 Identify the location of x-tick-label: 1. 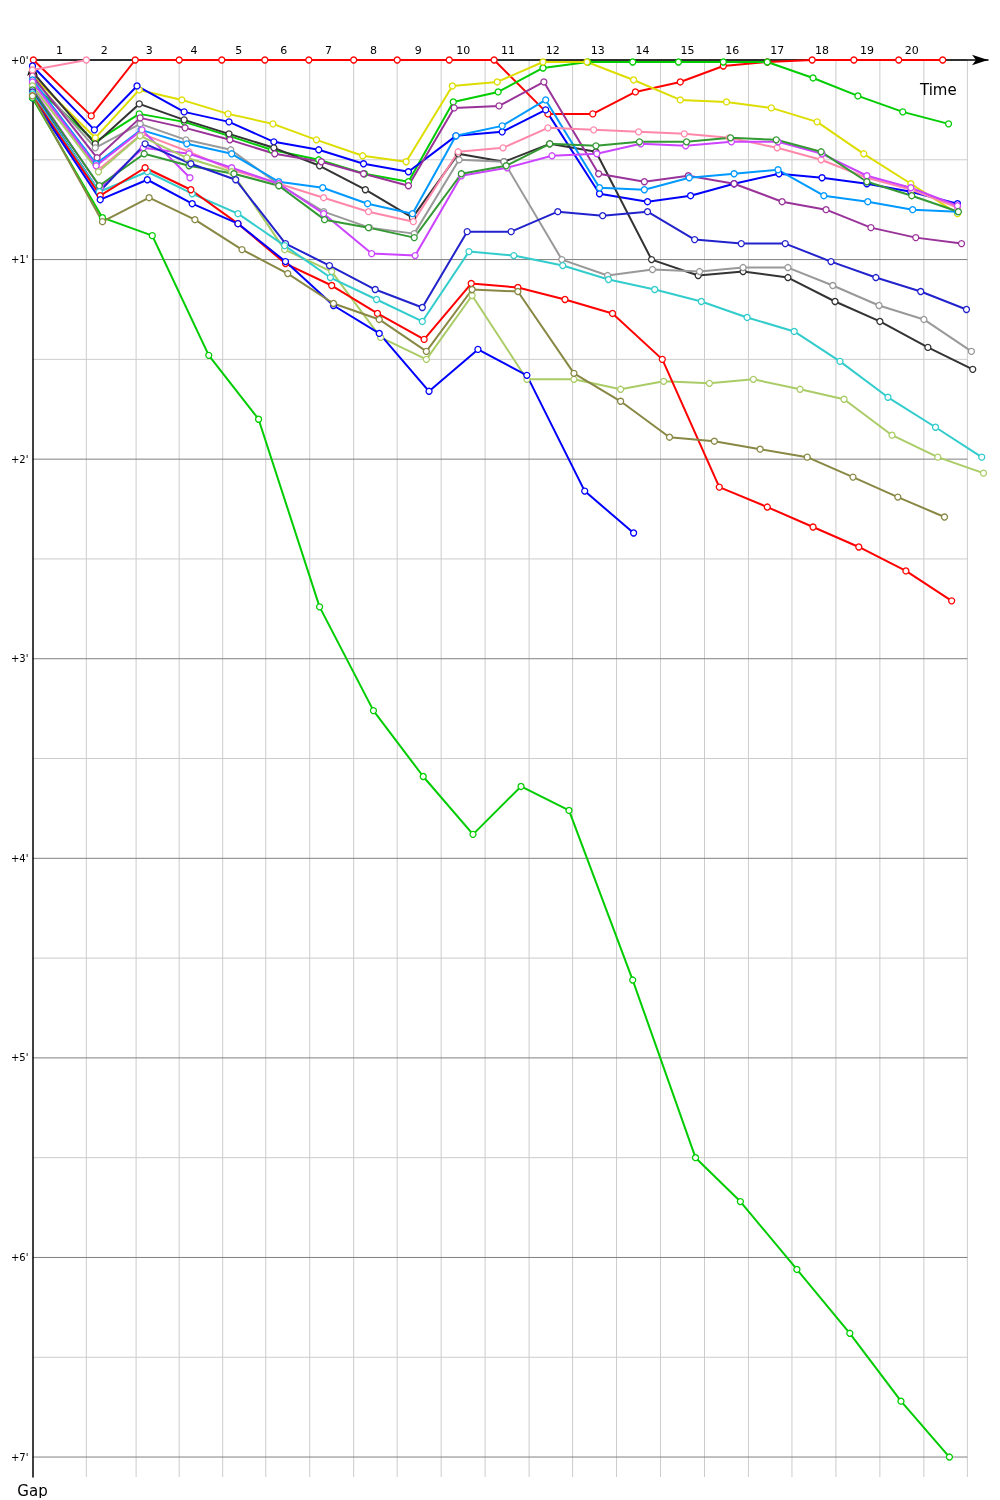
(59, 50).